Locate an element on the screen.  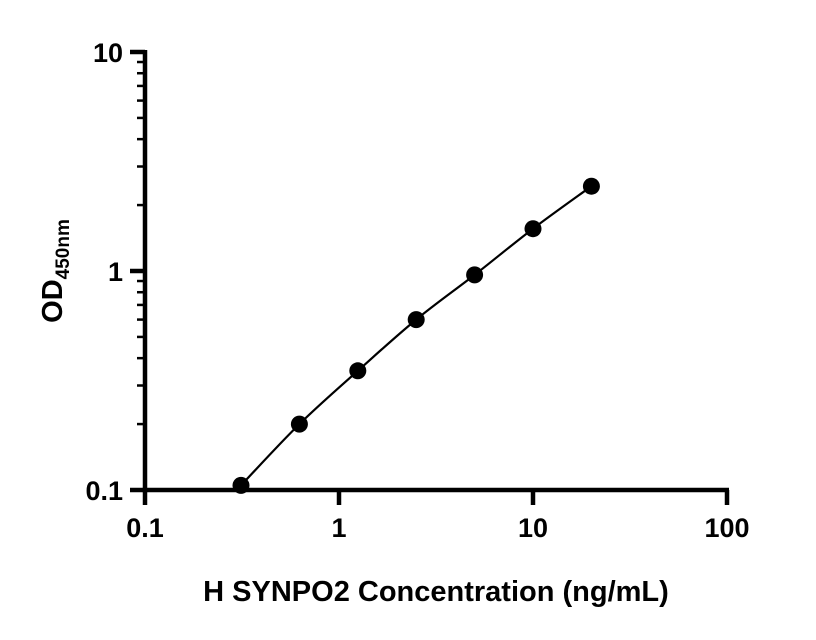
x-tick-label: 100 is located at coordinates (726, 528).